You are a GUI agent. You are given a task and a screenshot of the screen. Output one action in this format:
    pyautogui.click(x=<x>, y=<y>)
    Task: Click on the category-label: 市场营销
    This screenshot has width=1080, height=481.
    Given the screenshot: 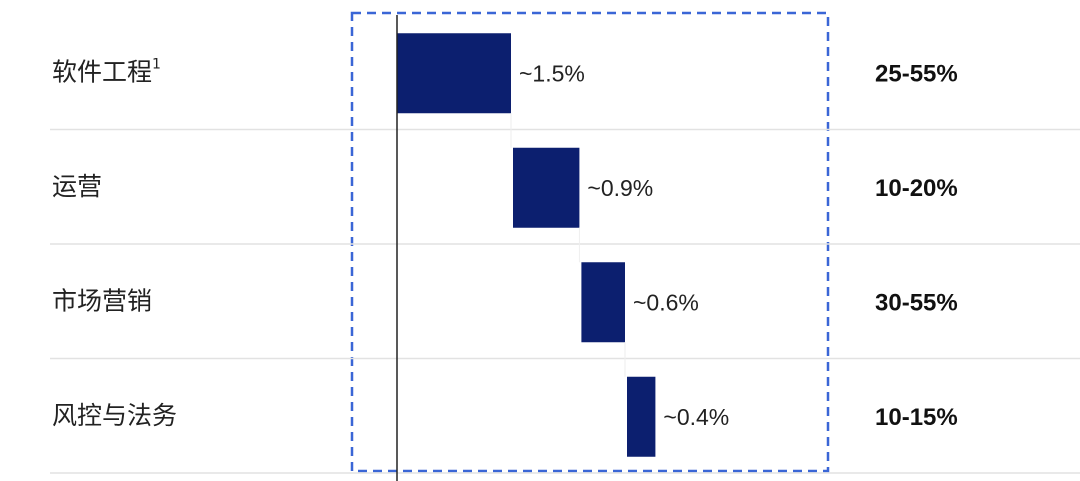 What is the action you would take?
    pyautogui.click(x=102, y=300)
    